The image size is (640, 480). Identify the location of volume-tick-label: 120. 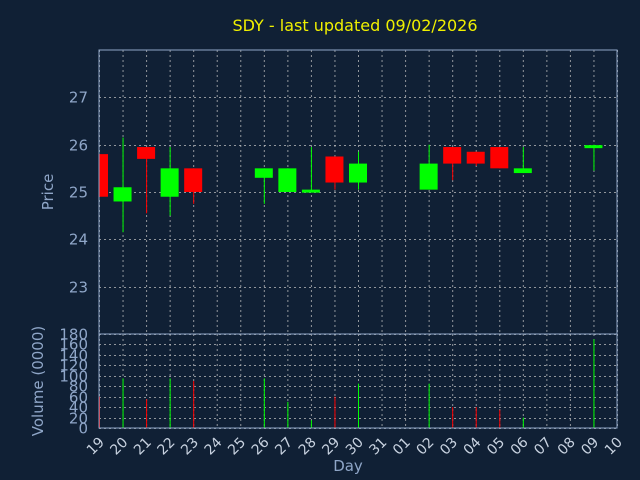
(73, 366).